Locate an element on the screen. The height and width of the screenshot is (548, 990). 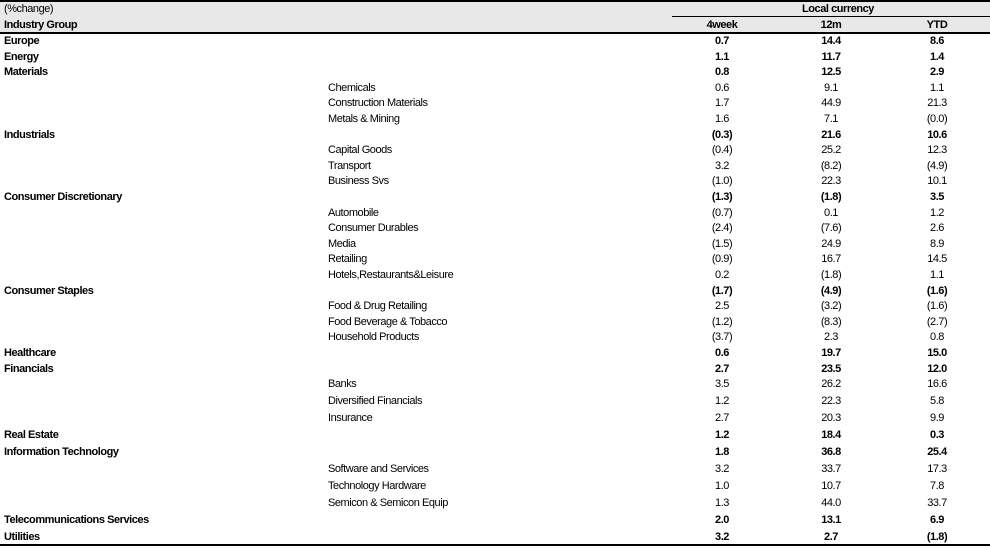
cell-ytd: 1.4 is located at coordinates (937, 56).